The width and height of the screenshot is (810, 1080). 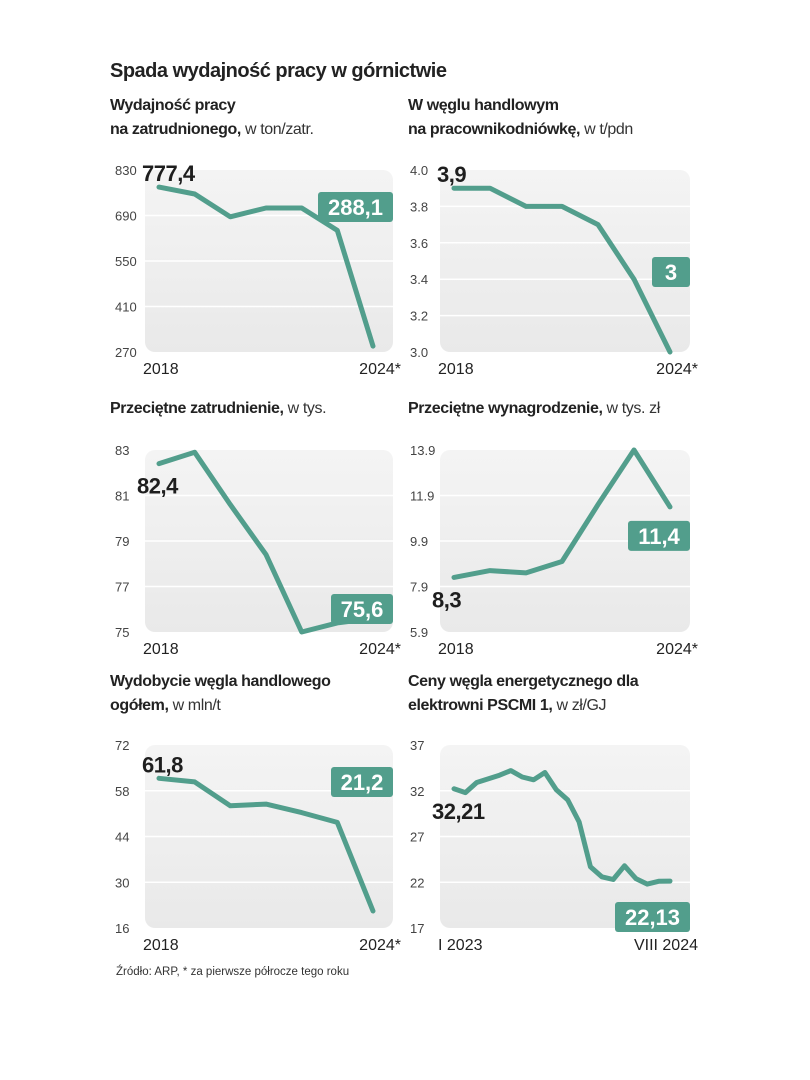 What do you see at coordinates (122, 587) in the screenshot?
I see `y-tick-label: 77` at bounding box center [122, 587].